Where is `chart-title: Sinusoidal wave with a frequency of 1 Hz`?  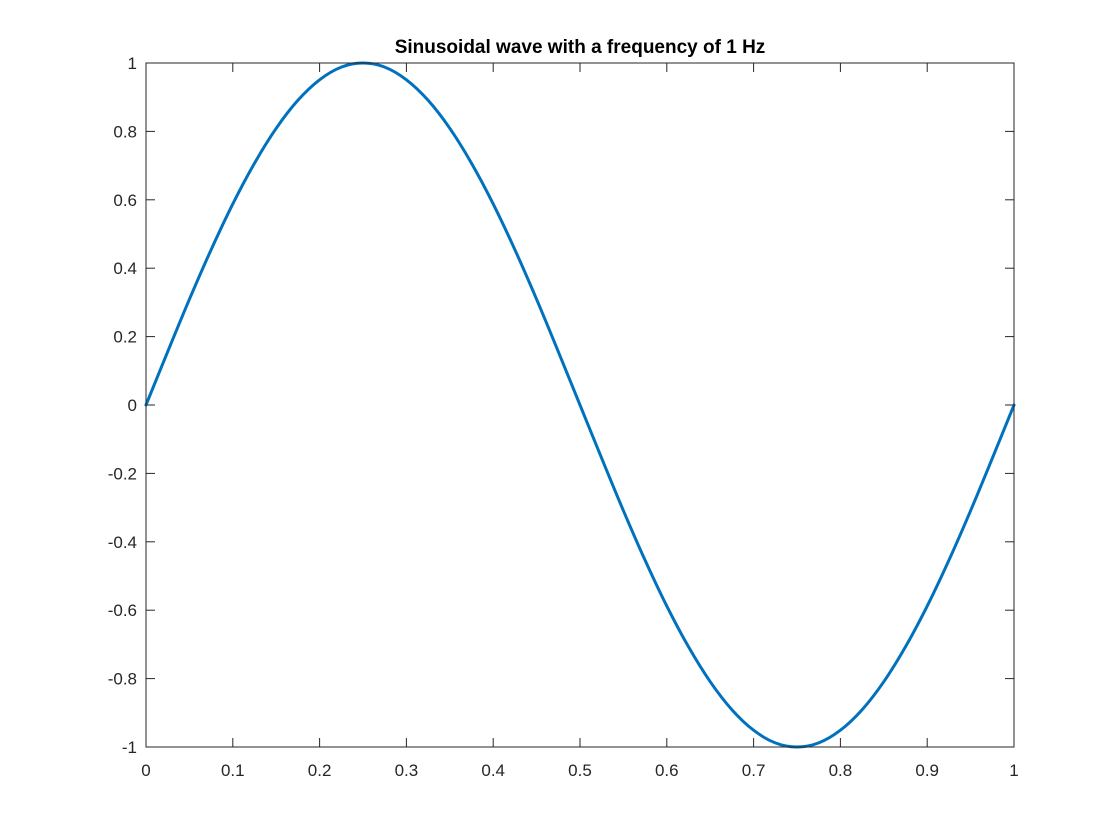 chart-title: Sinusoidal wave with a frequency of 1 Hz is located at coordinates (580, 47).